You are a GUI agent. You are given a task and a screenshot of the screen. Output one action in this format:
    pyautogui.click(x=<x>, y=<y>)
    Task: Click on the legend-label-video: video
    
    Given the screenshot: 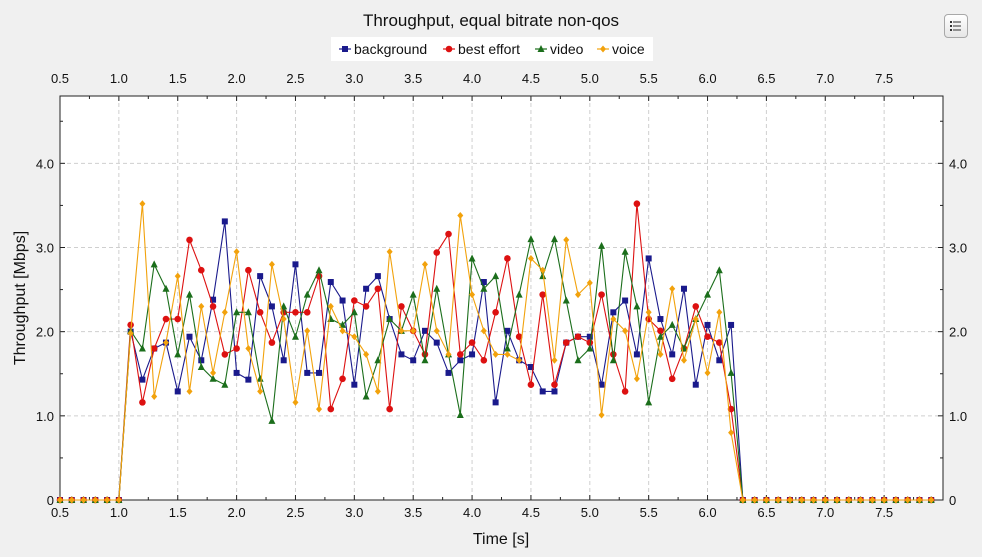 What is the action you would take?
    pyautogui.click(x=567, y=49)
    